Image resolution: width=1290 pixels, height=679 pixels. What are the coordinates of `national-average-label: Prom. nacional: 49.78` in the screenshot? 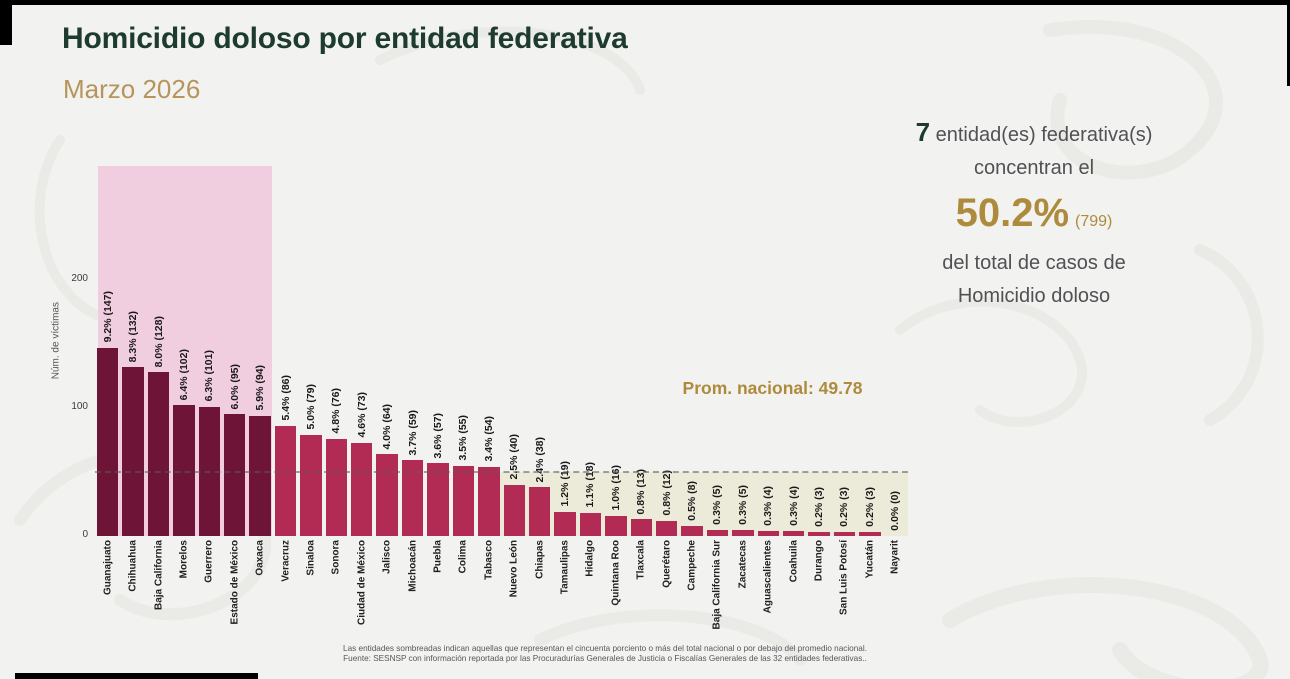 It's located at (772, 388).